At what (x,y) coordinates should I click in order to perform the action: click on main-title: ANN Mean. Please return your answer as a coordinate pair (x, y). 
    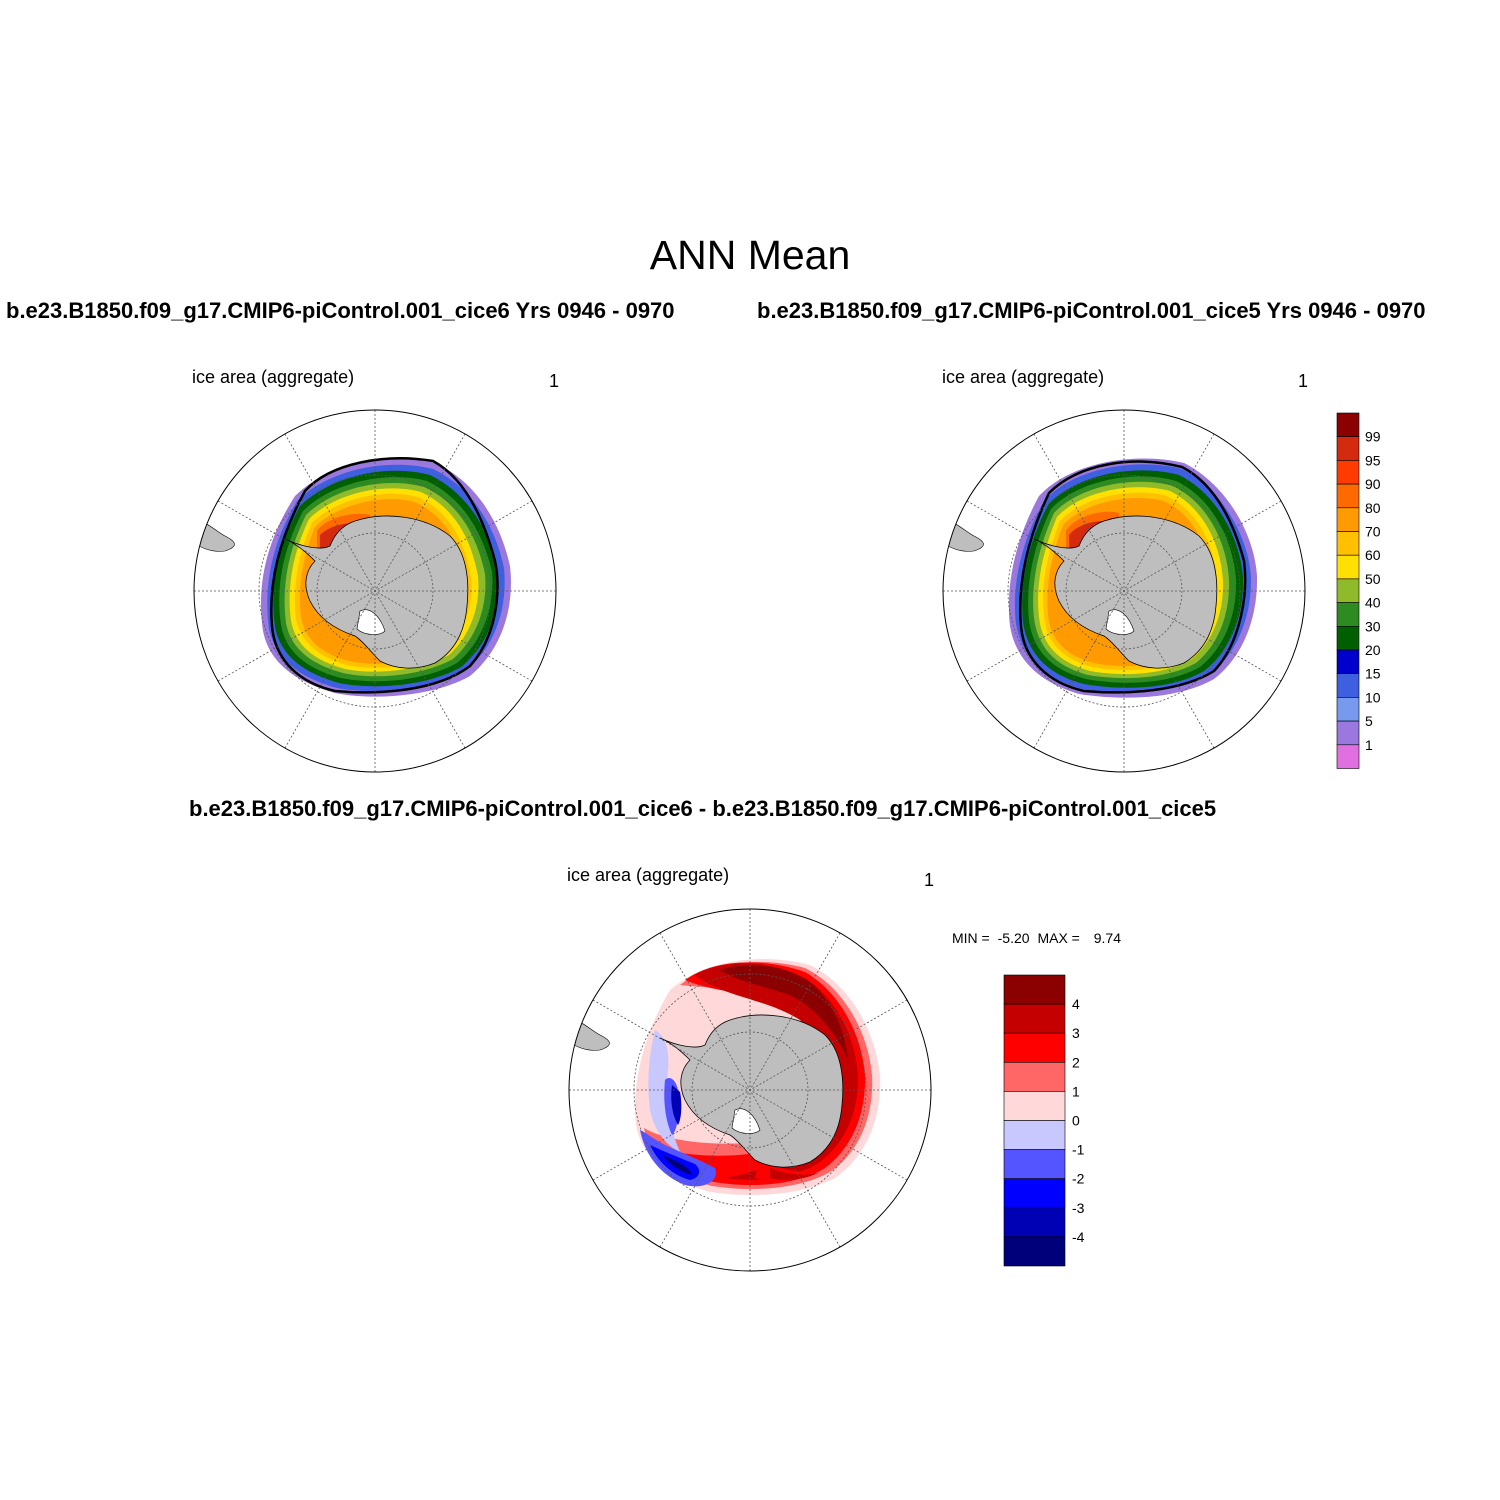
    Looking at the image, I should click on (750, 255).